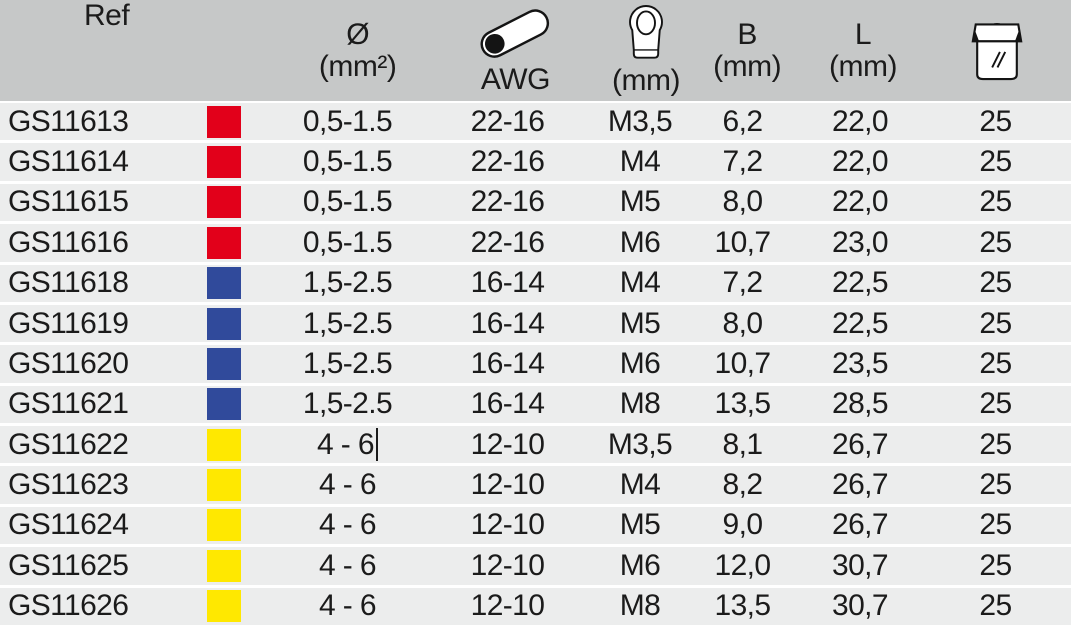  Describe the element at coordinates (358, 35) in the screenshot. I see `col-header-diameter-label: Ø` at that location.